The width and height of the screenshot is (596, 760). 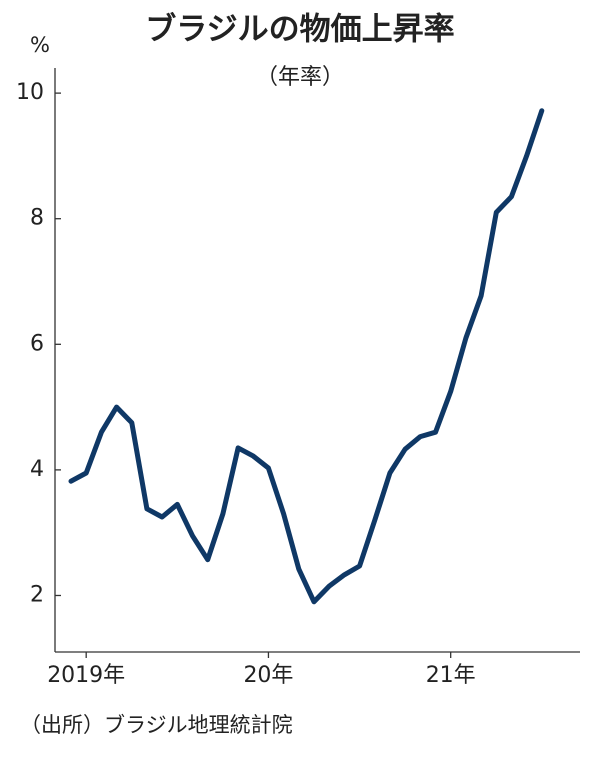 I want to click on y-tick-label: 4, so click(x=37, y=469).